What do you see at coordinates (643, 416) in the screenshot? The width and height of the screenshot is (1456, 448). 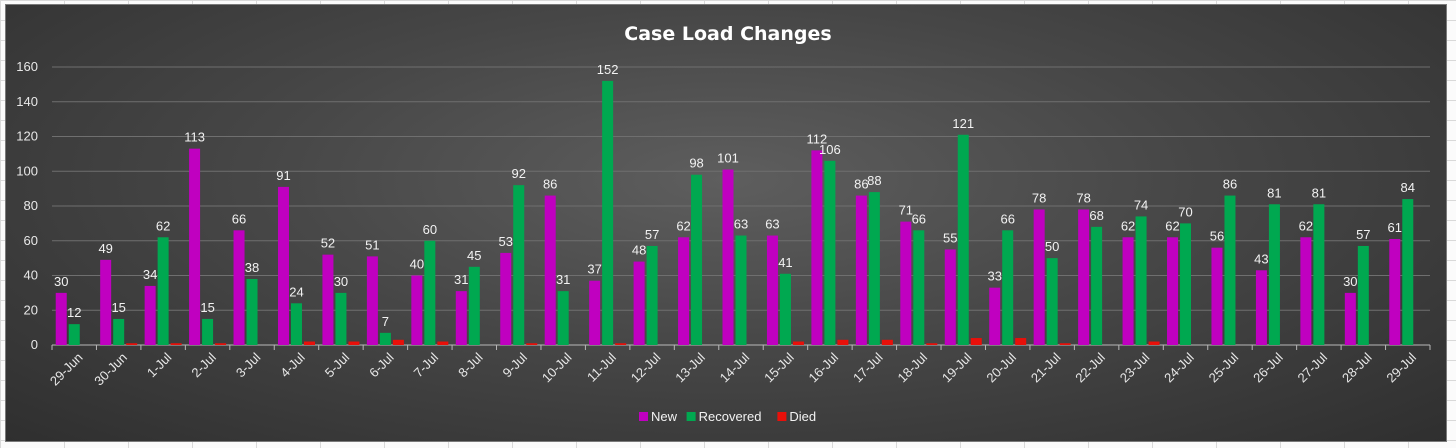 I see `legend-swatch-new` at bounding box center [643, 416].